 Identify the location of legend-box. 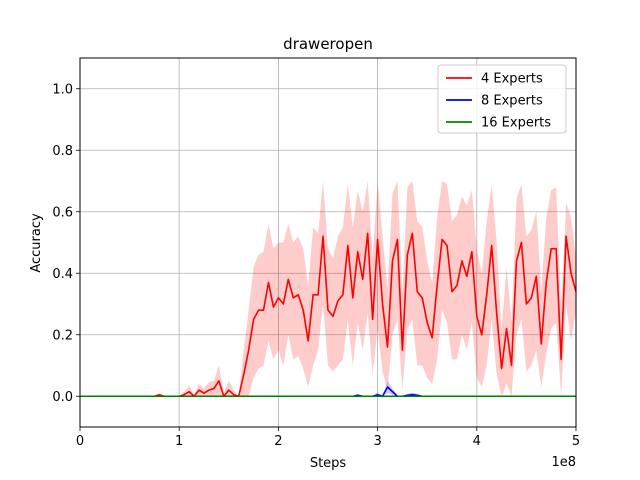
(502, 99).